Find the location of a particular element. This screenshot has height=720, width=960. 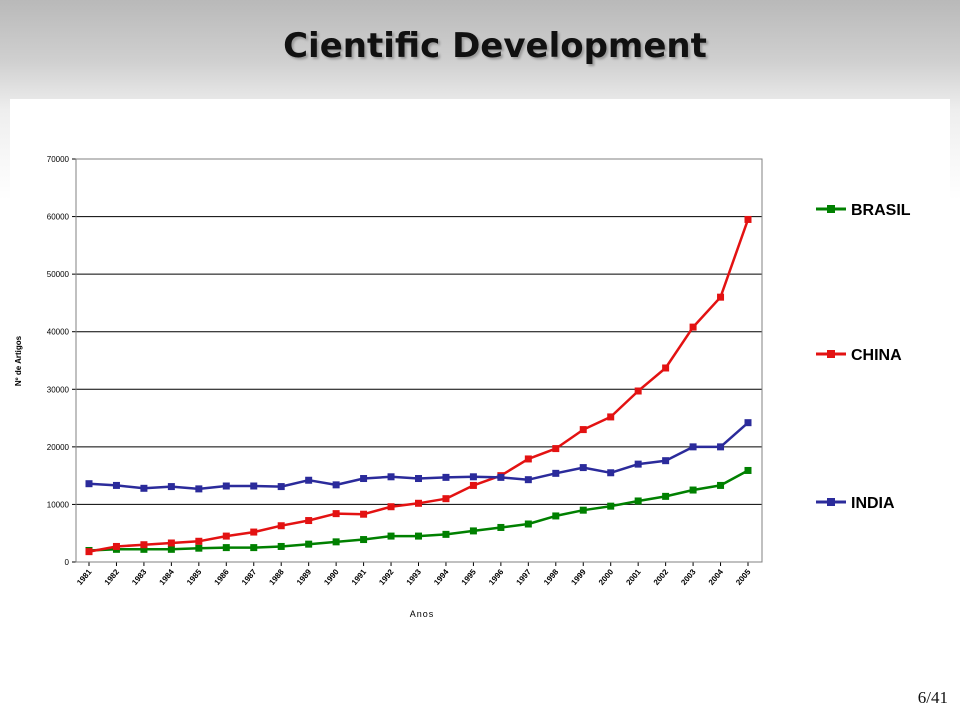

legend-label: INDIA is located at coordinates (873, 503).